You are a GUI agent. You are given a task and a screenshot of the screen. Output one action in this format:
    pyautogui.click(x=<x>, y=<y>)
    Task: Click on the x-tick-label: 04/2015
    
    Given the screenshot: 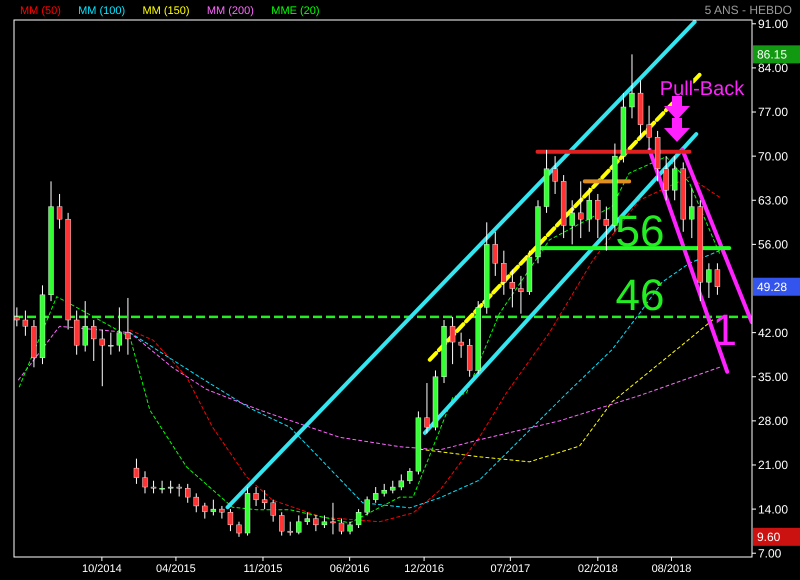 What is the action you would take?
    pyautogui.click(x=176, y=569)
    